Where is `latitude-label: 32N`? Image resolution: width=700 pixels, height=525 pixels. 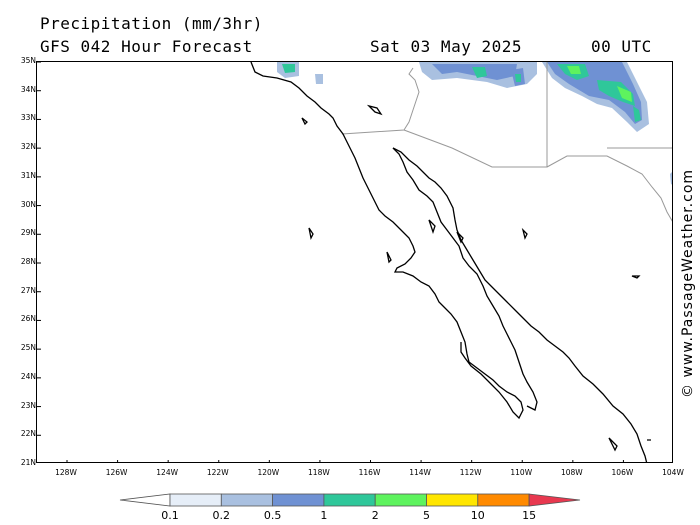 latitude-label: 32N is located at coordinates (28, 147).